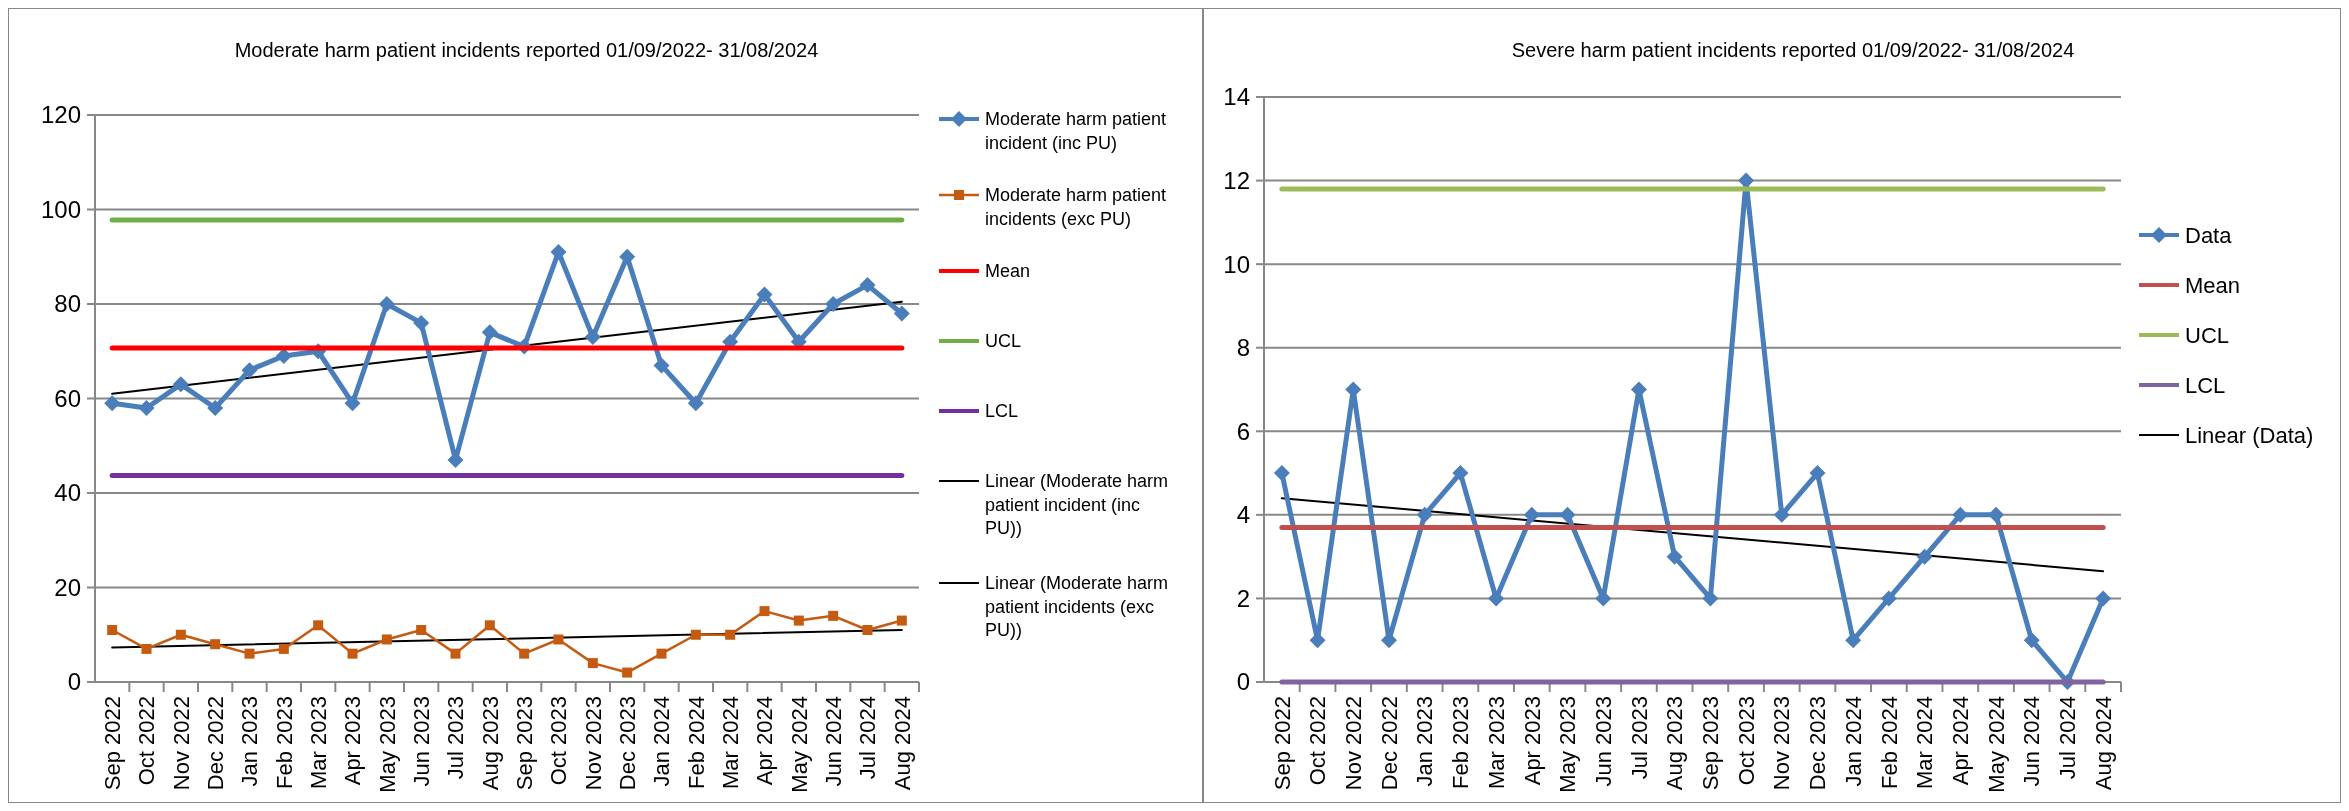 The width and height of the screenshot is (2349, 811). Describe the element at coordinates (60, 115) in the screenshot. I see `y-tick-label: 120` at that location.